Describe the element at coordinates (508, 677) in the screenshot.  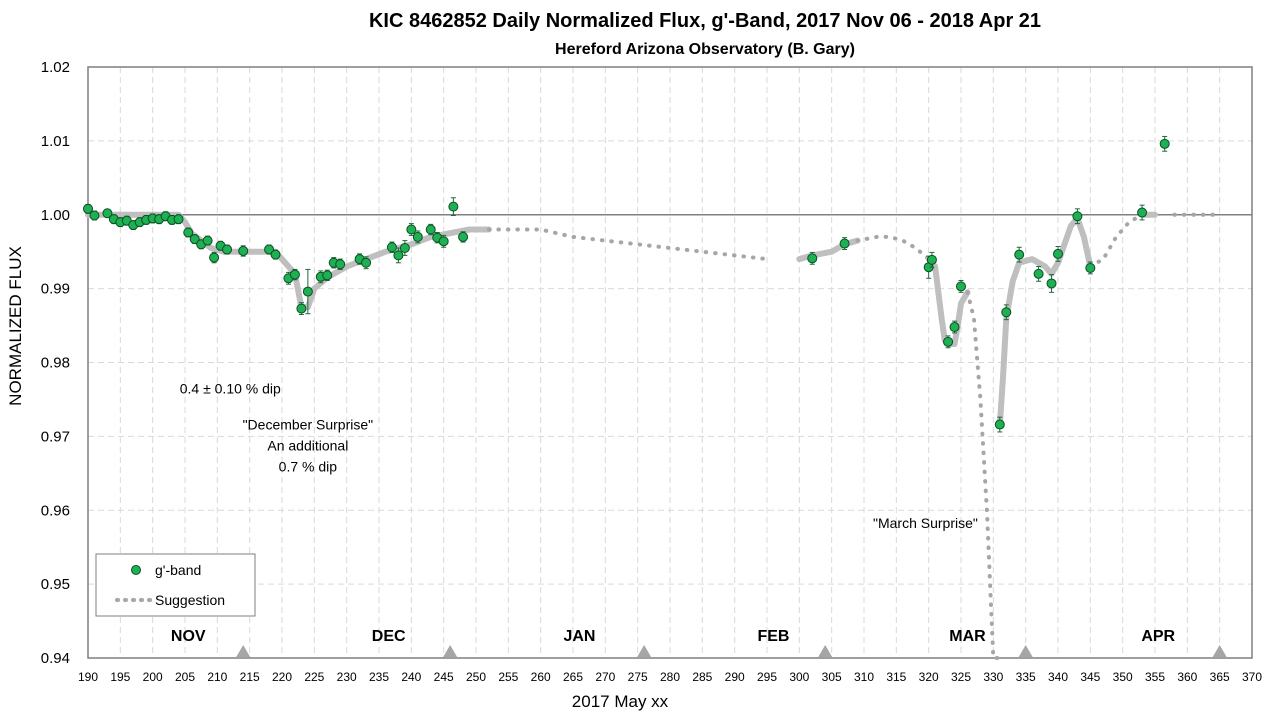
I see `x-tick-label: 255` at that location.